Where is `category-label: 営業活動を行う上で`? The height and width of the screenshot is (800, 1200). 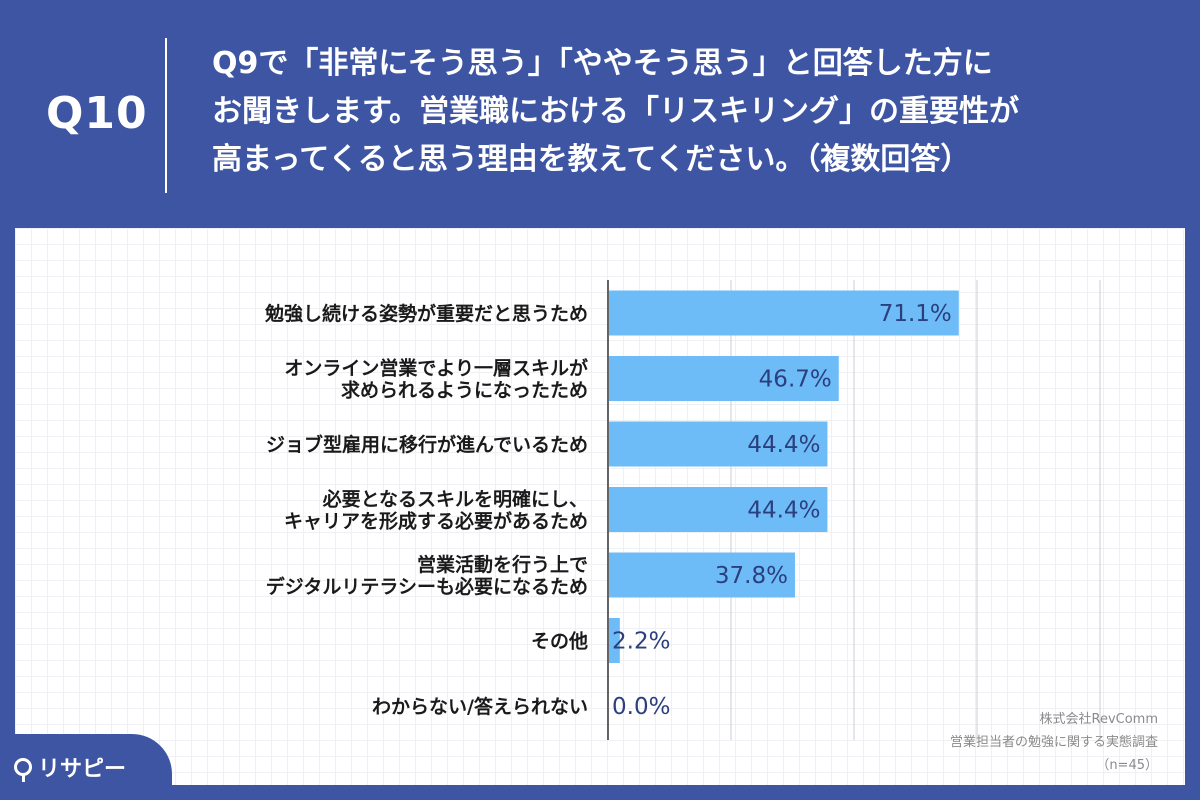 category-label: 営業活動を行う上で is located at coordinates (502, 564).